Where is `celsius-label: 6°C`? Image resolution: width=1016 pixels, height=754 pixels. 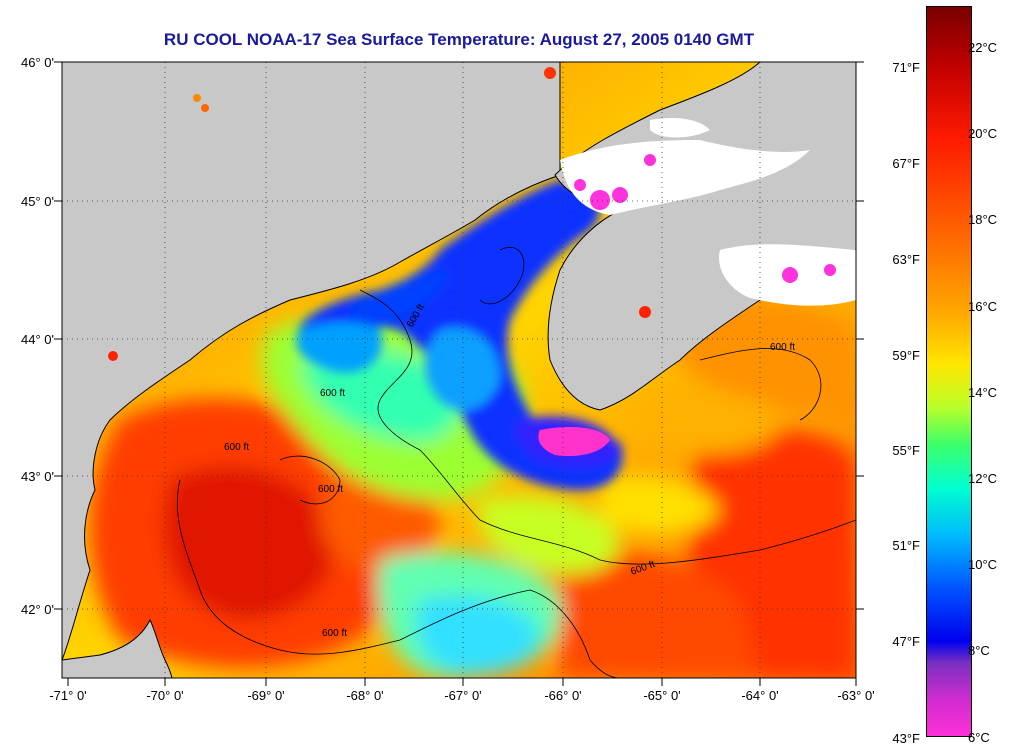
celsius-label: 6°C is located at coordinates (979, 737).